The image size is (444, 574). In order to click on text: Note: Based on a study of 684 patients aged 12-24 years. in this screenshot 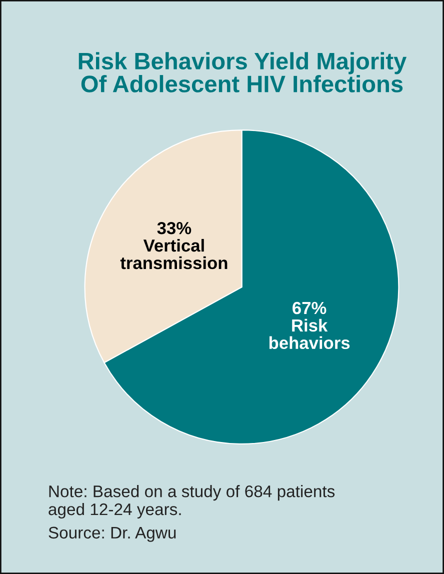, I will do `click(191, 502)`.